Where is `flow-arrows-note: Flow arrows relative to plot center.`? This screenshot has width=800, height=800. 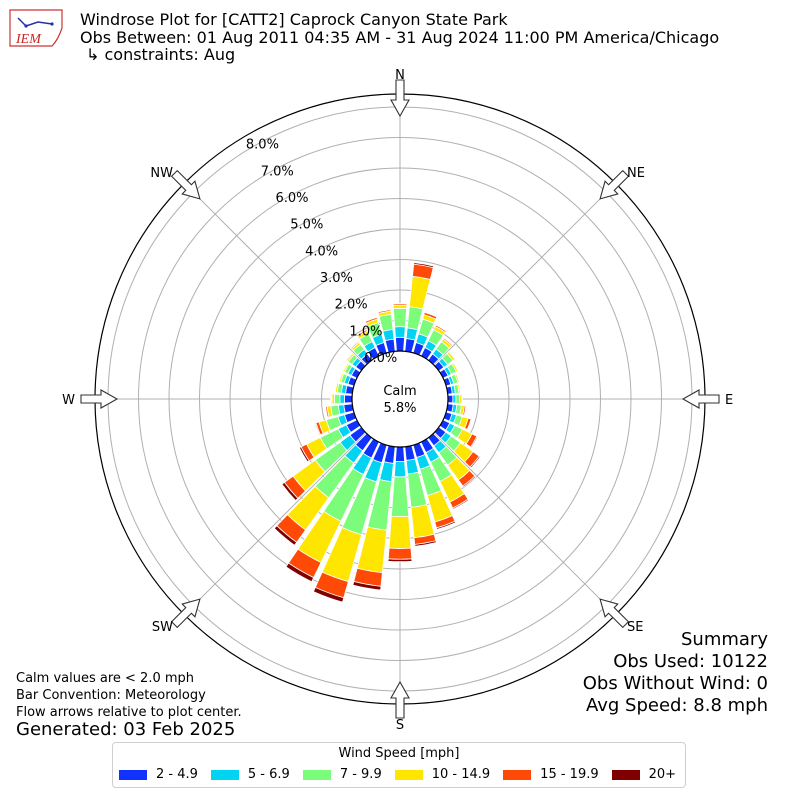
flow-arrows-note: Flow arrows relative to plot center. is located at coordinates (129, 712).